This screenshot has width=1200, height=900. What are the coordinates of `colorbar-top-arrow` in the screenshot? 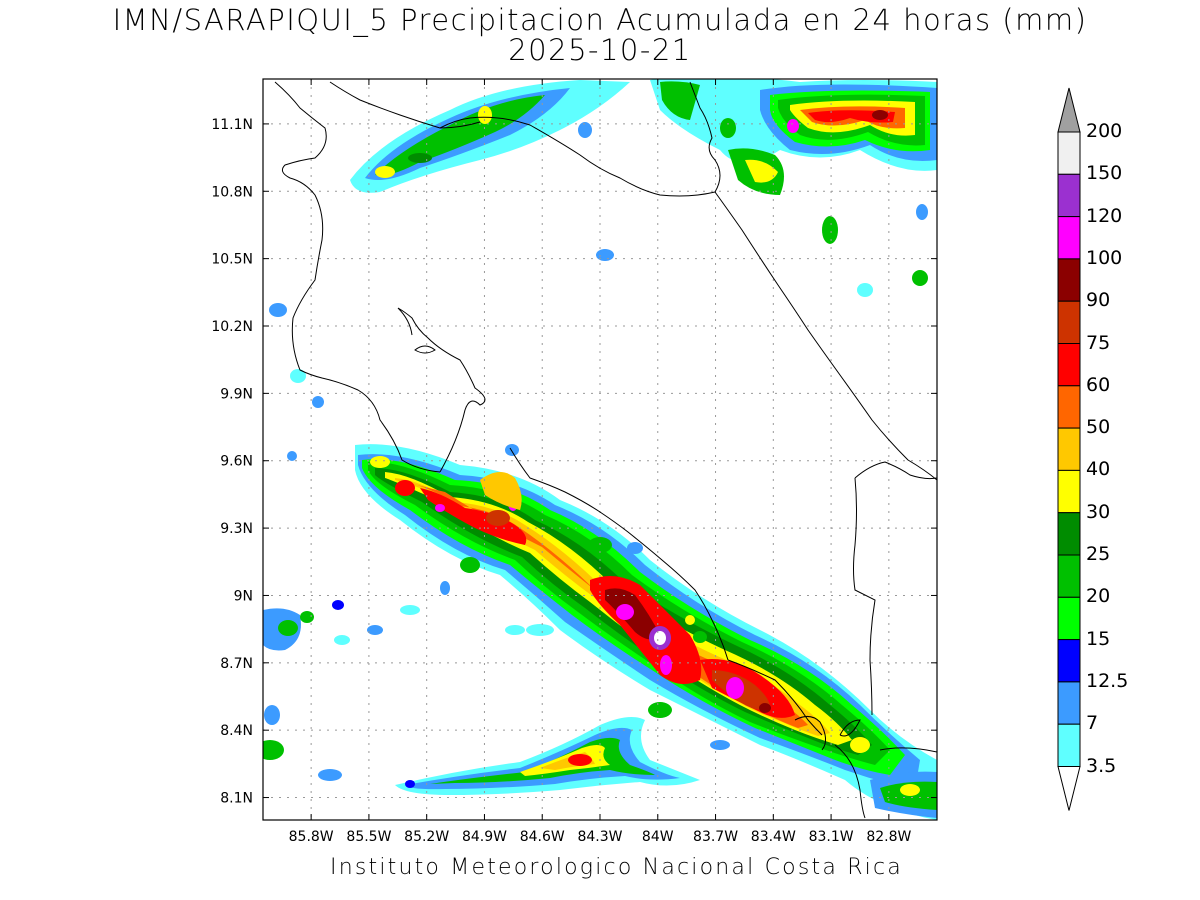 It's located at (1069, 110).